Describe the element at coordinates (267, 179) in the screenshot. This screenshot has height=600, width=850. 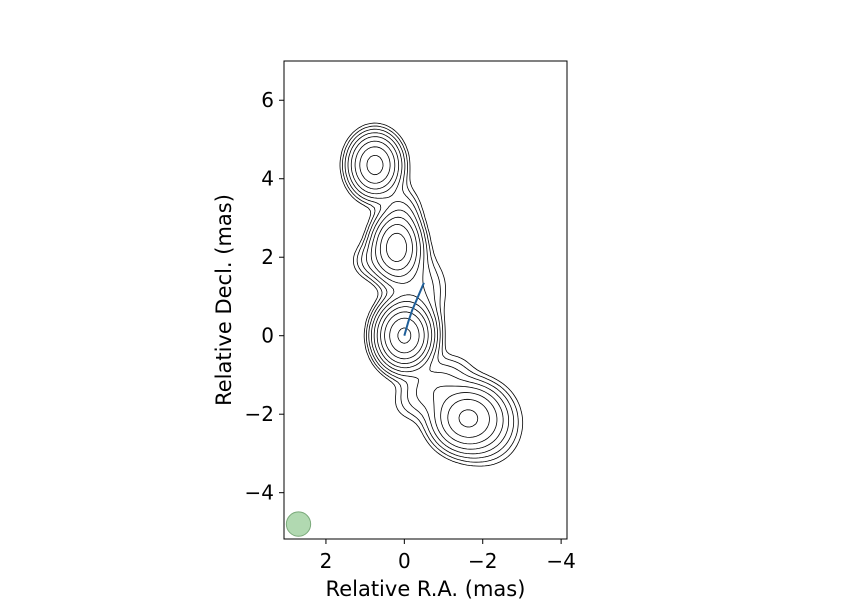
I see `y-tick-label: 4` at that location.